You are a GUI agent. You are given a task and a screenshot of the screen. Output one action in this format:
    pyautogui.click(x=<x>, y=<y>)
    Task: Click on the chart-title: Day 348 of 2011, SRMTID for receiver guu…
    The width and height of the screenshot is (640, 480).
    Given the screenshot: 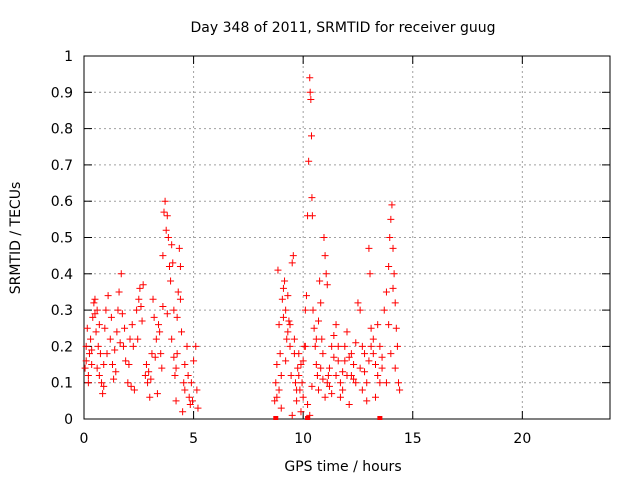 What is the action you would take?
    pyautogui.click(x=343, y=28)
    